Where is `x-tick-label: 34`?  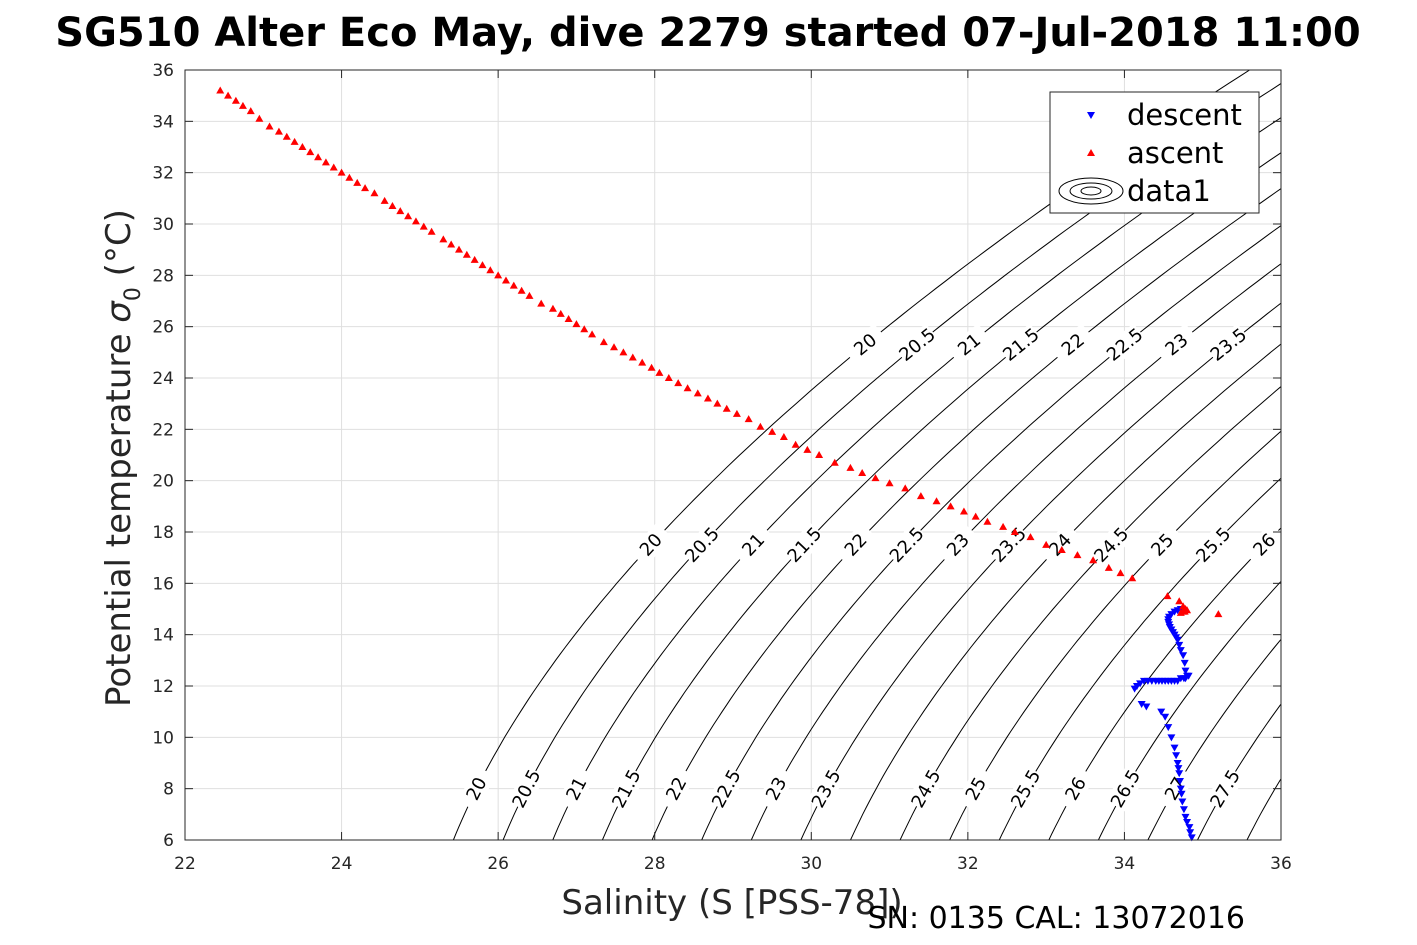
x-tick-label: 34 is located at coordinates (1125, 864).